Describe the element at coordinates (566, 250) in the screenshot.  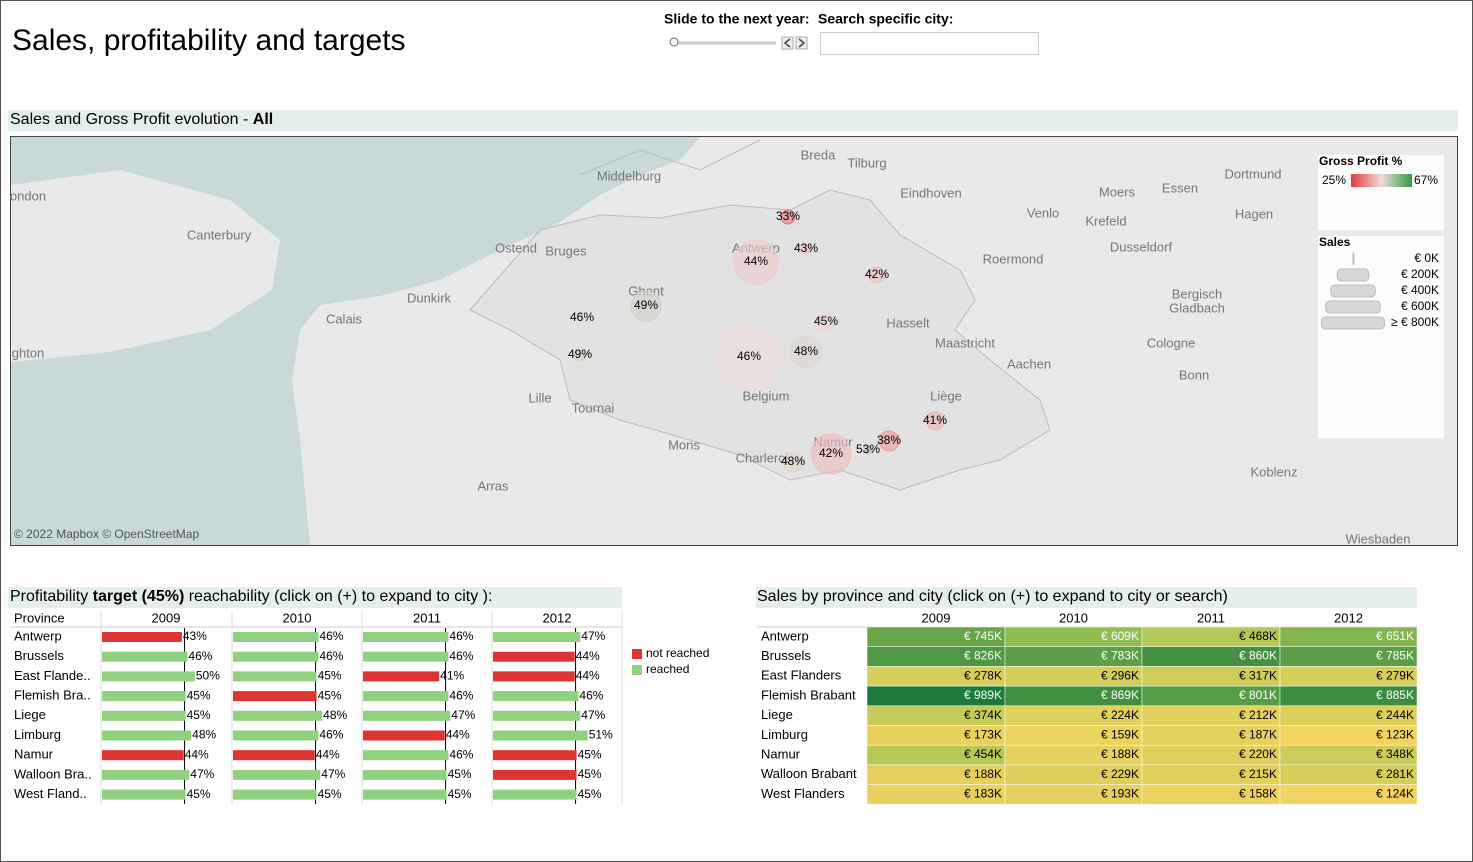
I see `map-place: Bruges` at that location.